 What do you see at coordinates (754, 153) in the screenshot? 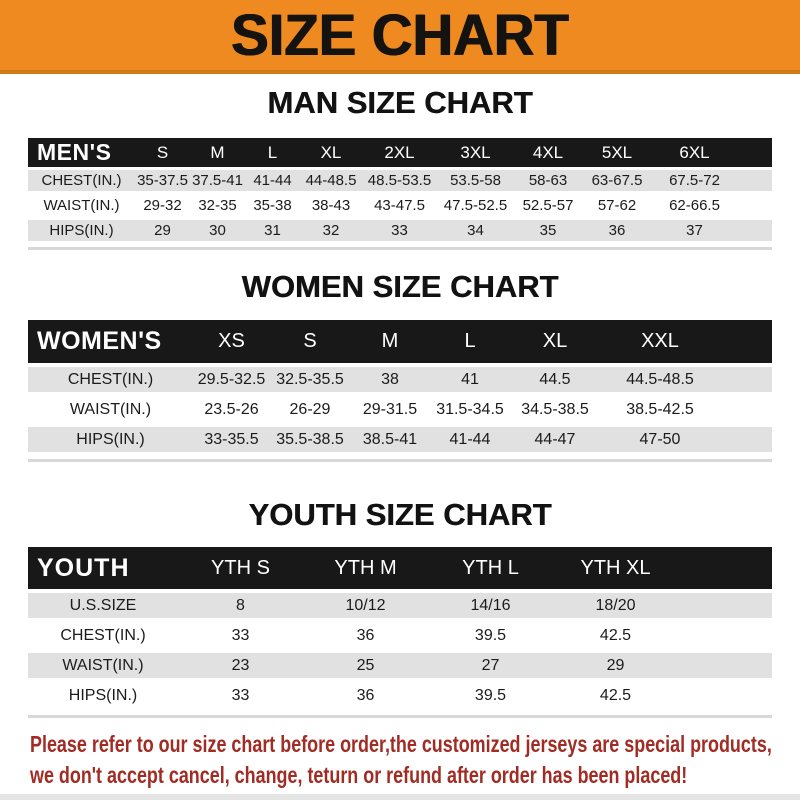
I see `men-header-spacer` at bounding box center [754, 153].